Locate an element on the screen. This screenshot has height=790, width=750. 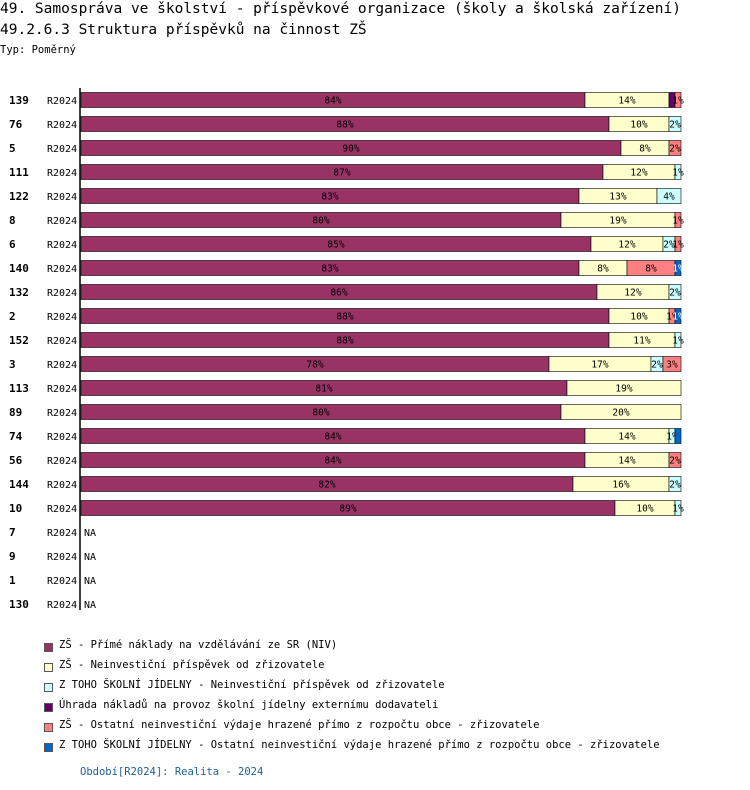
bar-value-label: 20% is located at coordinates (620, 413).